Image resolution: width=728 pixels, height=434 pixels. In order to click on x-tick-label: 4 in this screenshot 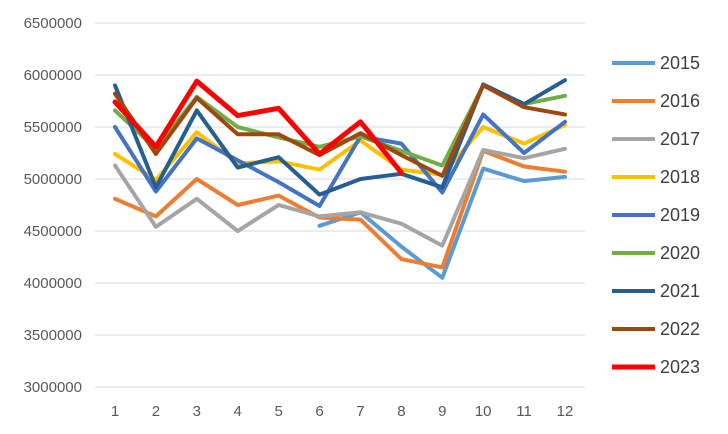, I will do `click(238, 411)`.